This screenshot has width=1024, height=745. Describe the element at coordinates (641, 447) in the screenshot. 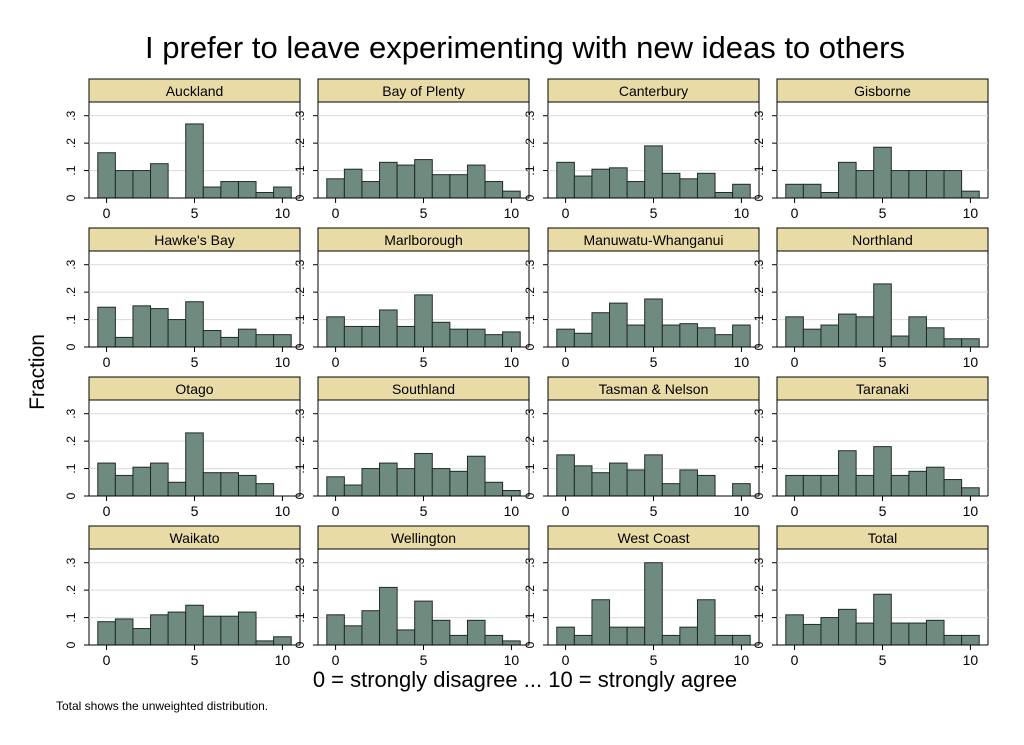

I see `panel-tasman-nelson: Tasman & Nelson 0 .1 .2 .3 0 5 10` at that location.